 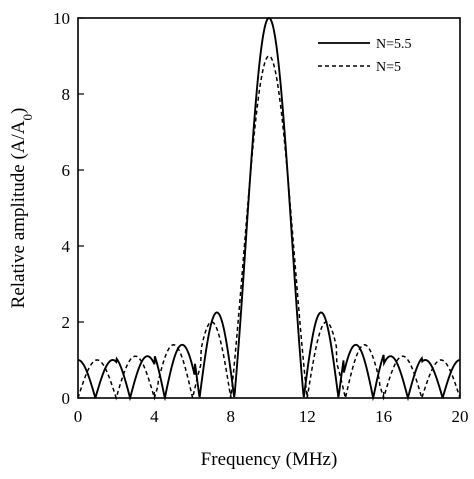 What do you see at coordinates (383, 416) in the screenshot?
I see `x-tick-label: 16` at bounding box center [383, 416].